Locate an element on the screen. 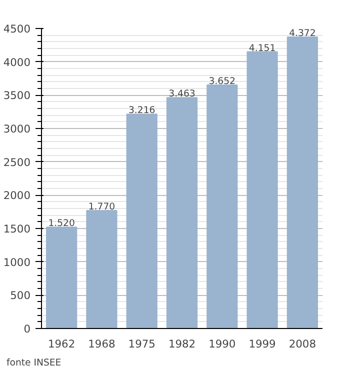  y-tick-label: 0 is located at coordinates (27, 329).